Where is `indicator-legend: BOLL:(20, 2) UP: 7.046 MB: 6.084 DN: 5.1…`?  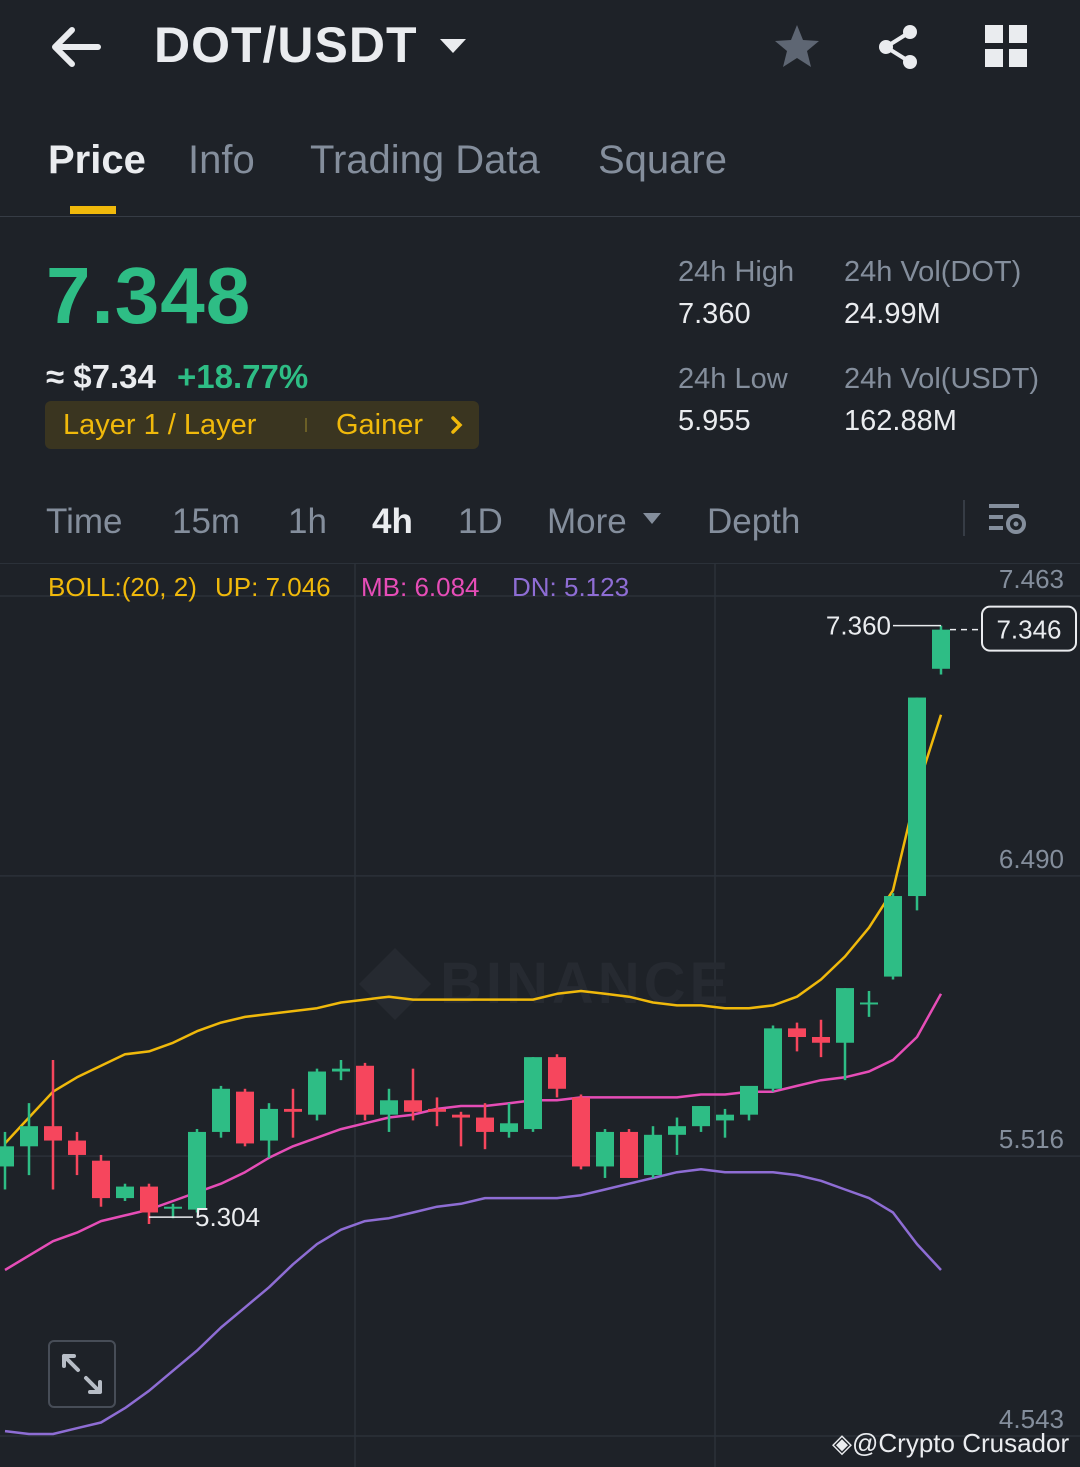 indicator-legend: BOLL:(20, 2) UP: 7.046 MB: 6.084 DN: 5.1… is located at coordinates (540, 588).